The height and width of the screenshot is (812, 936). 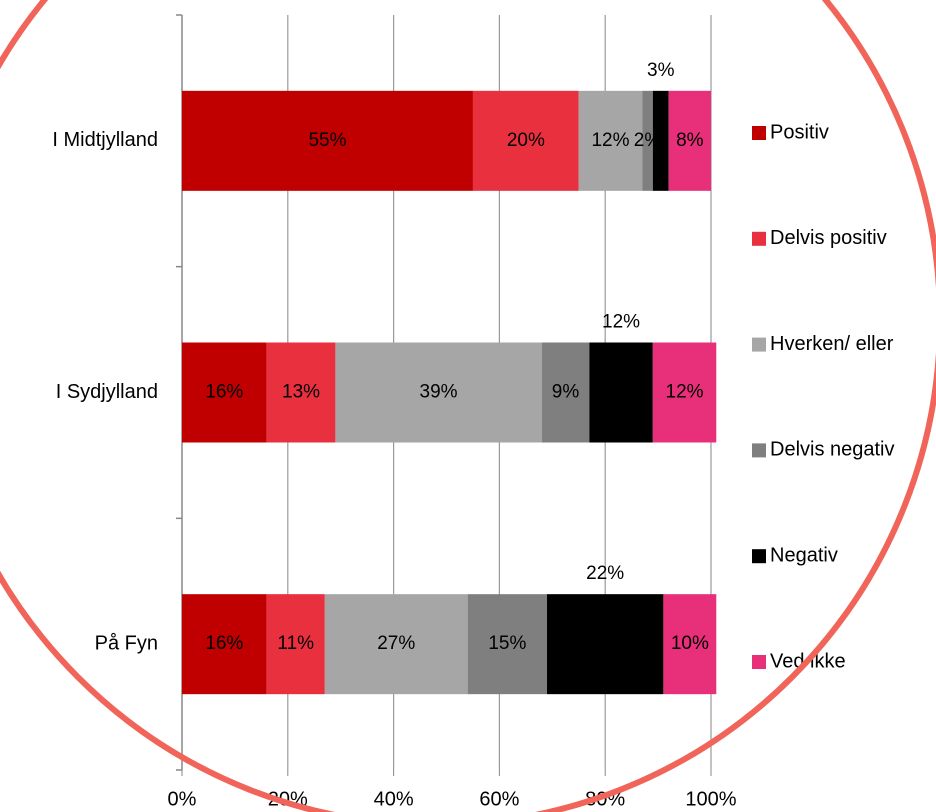 I want to click on data-label: 39%, so click(x=439, y=392).